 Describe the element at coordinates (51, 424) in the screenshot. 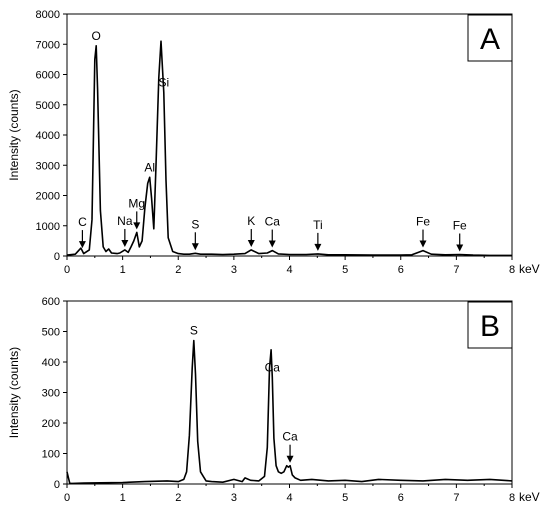

I see `y-tick-label: 200` at that location.